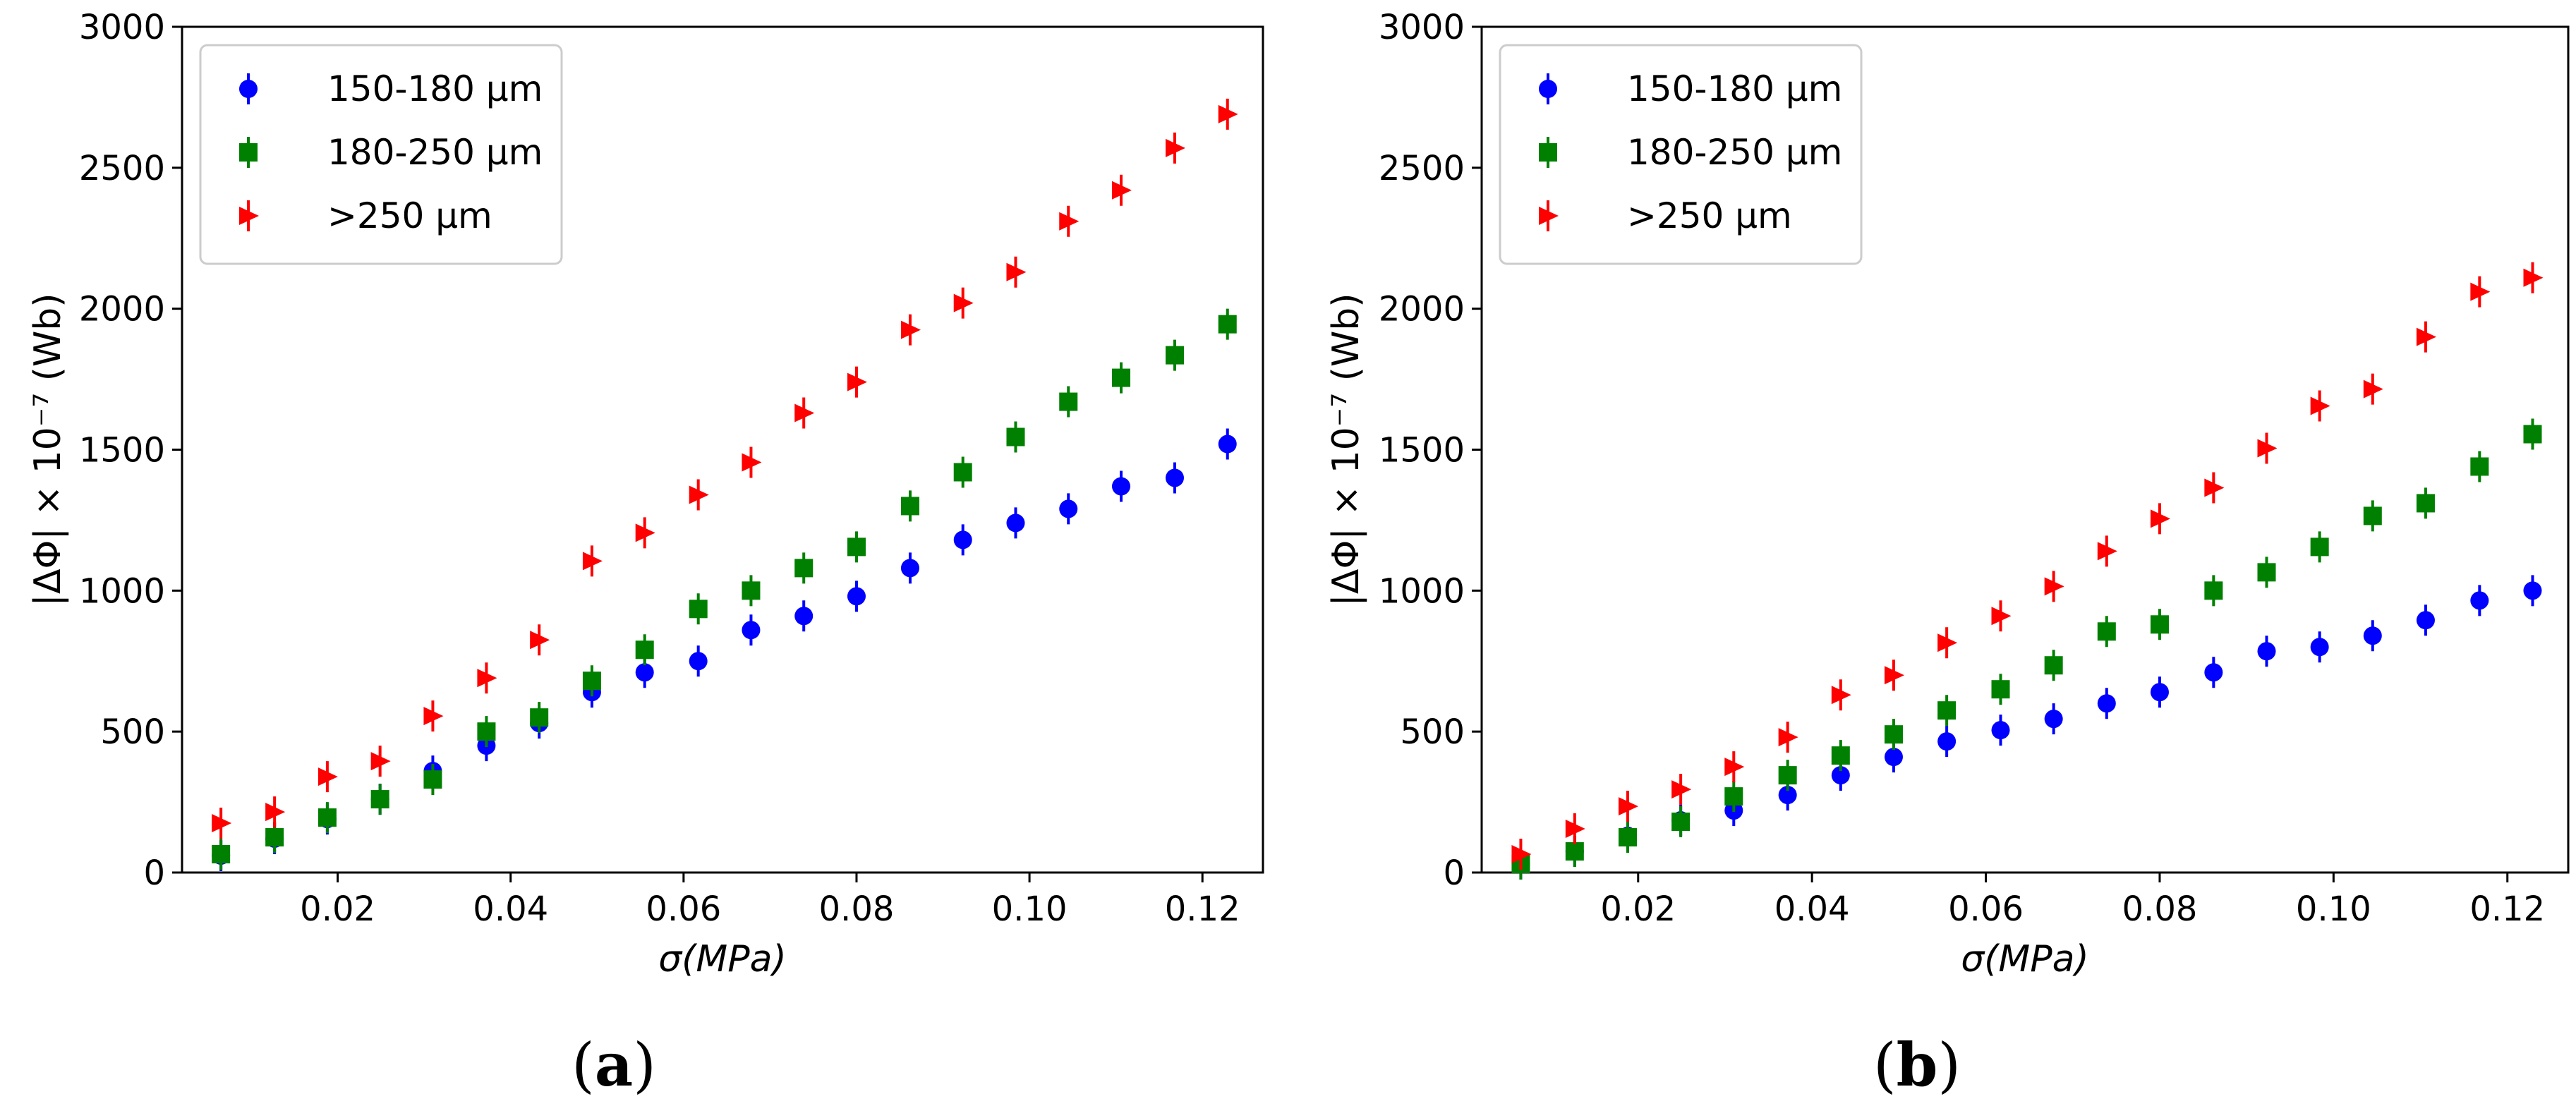 This screenshot has width=2576, height=1106. What do you see at coordinates (1986, 909) in the screenshot?
I see `x-tick-label: 0.06` at bounding box center [1986, 909].